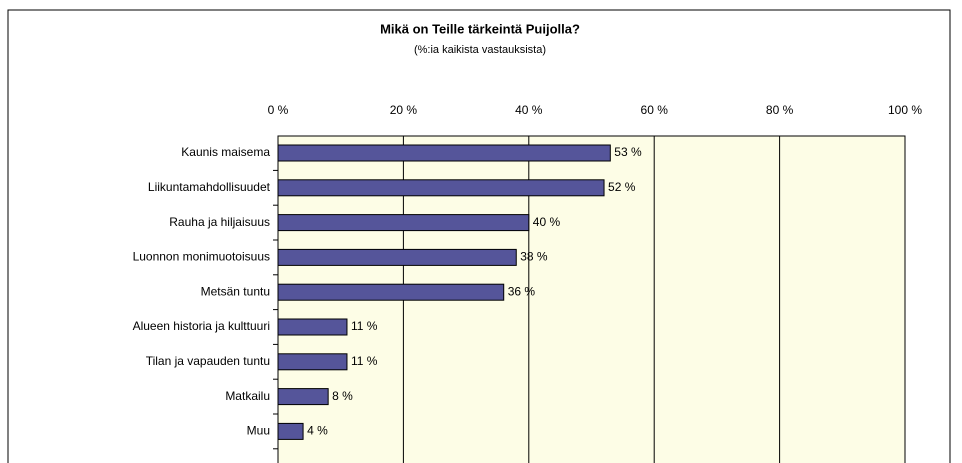 Image resolution: width=962 pixels, height=463 pixels. Describe the element at coordinates (780, 110) in the screenshot. I see `x-tick-label: 80 %` at that location.